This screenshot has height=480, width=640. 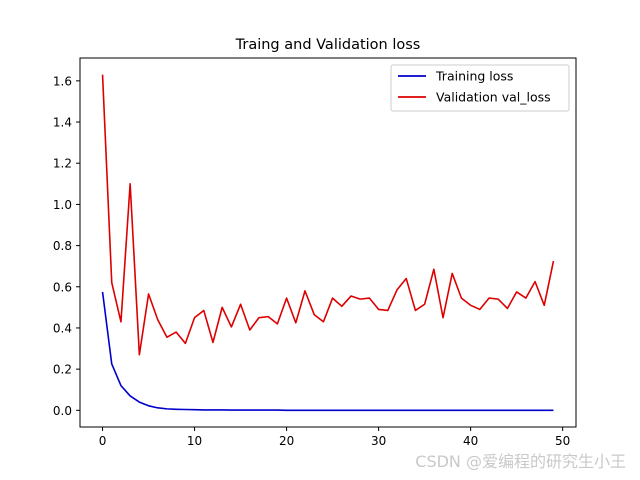 What do you see at coordinates (62, 81) in the screenshot?
I see `y-tick-label: 1.6` at bounding box center [62, 81].